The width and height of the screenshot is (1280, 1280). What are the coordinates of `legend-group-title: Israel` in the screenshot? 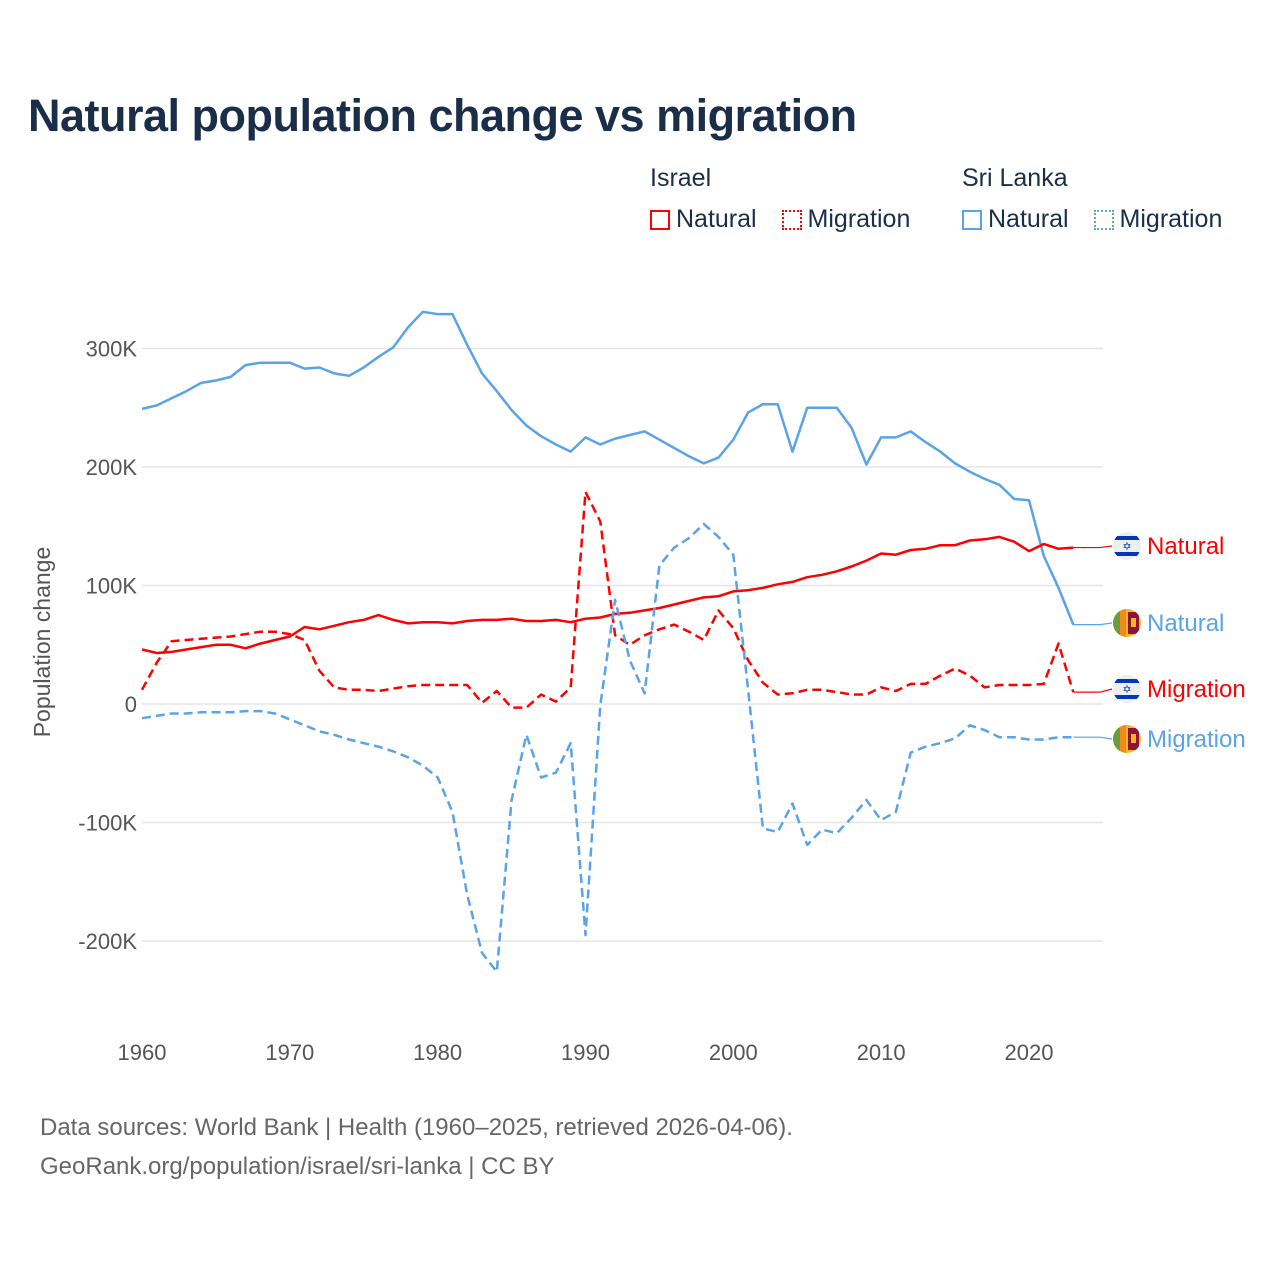 It's located at (681, 178).